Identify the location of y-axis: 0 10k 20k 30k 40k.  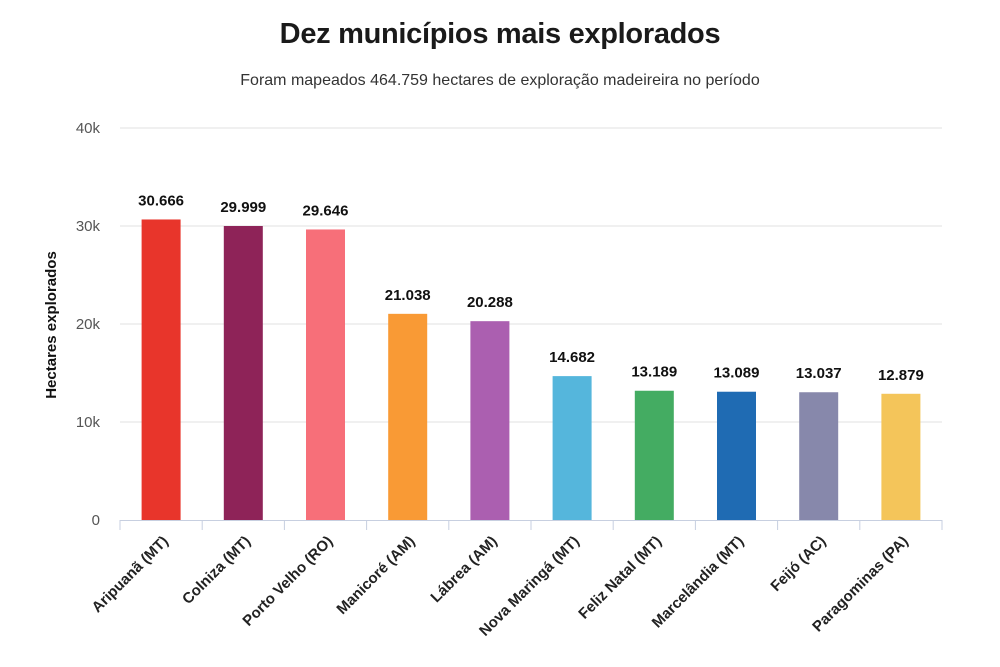
(88, 324).